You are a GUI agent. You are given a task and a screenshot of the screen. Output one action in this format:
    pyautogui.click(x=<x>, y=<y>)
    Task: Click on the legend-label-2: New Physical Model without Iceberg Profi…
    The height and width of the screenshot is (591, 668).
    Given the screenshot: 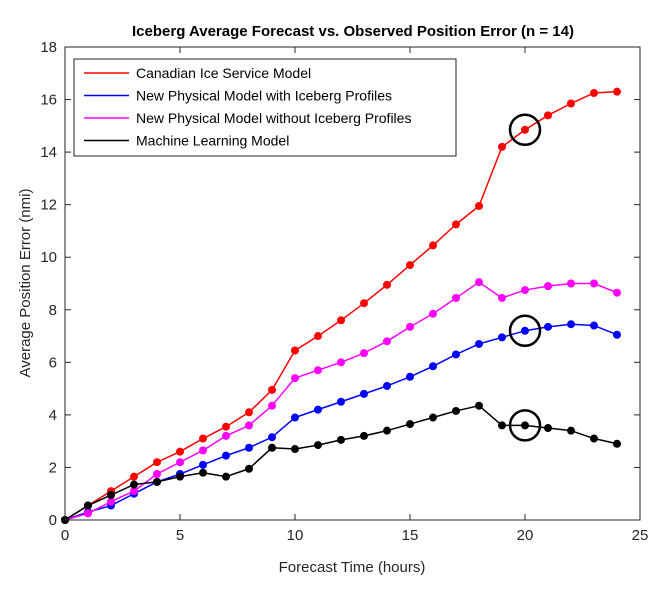 What is the action you would take?
    pyautogui.click(x=273, y=118)
    